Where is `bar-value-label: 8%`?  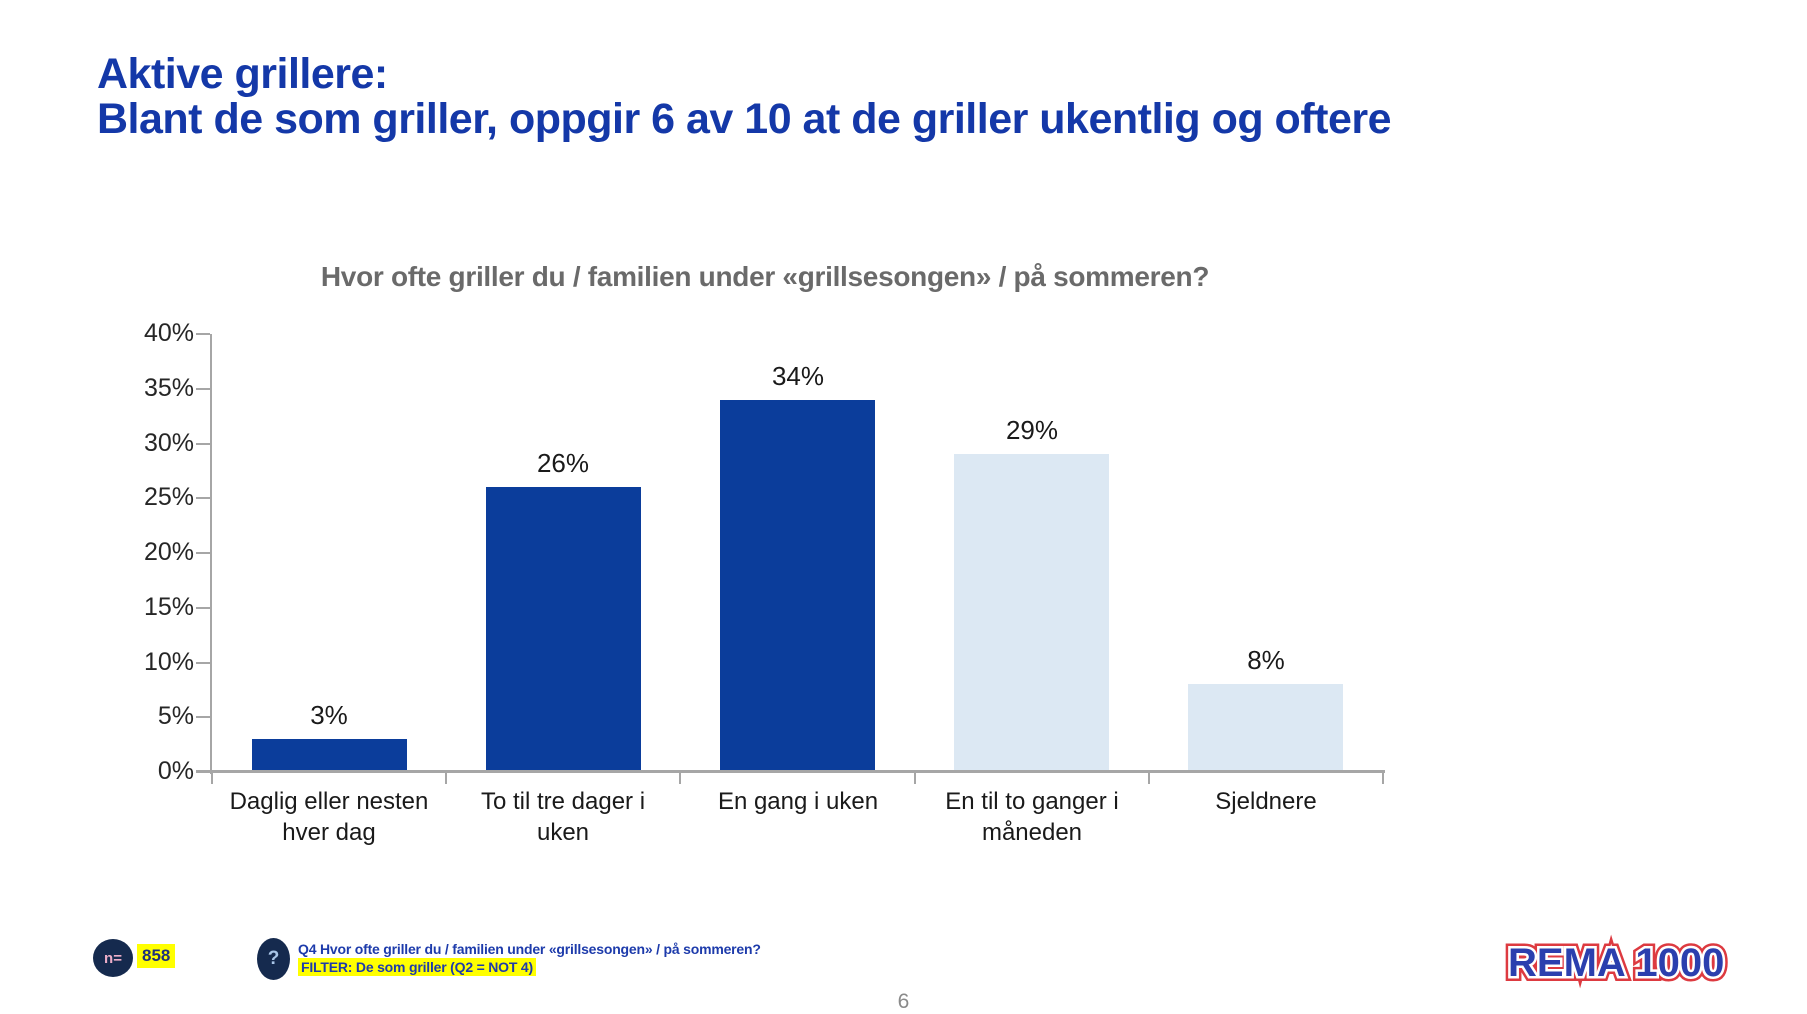
bar-value-label: 8% is located at coordinates (1266, 660).